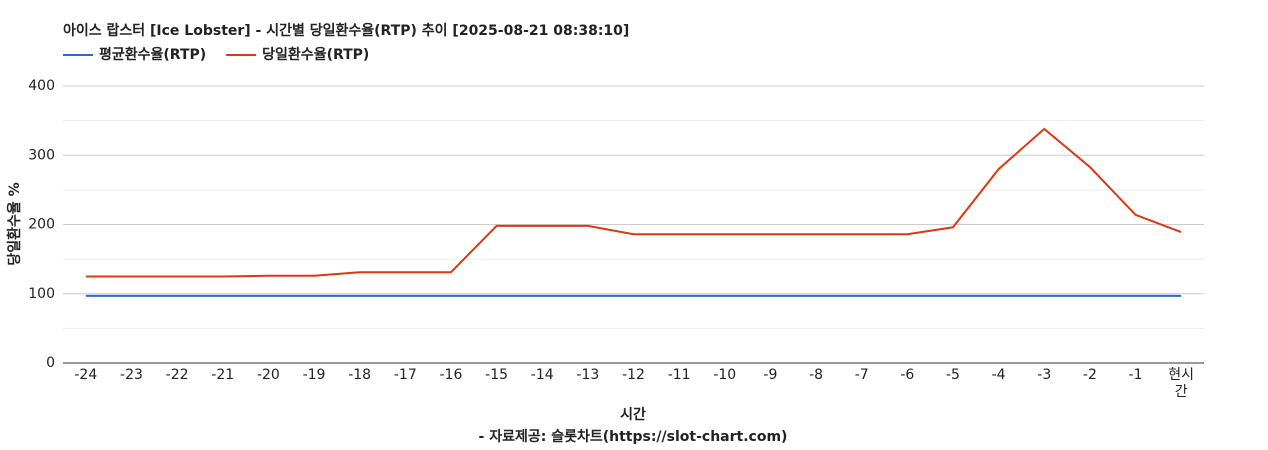  What do you see at coordinates (41, 225) in the screenshot?
I see `y-tick-label: 200` at bounding box center [41, 225].